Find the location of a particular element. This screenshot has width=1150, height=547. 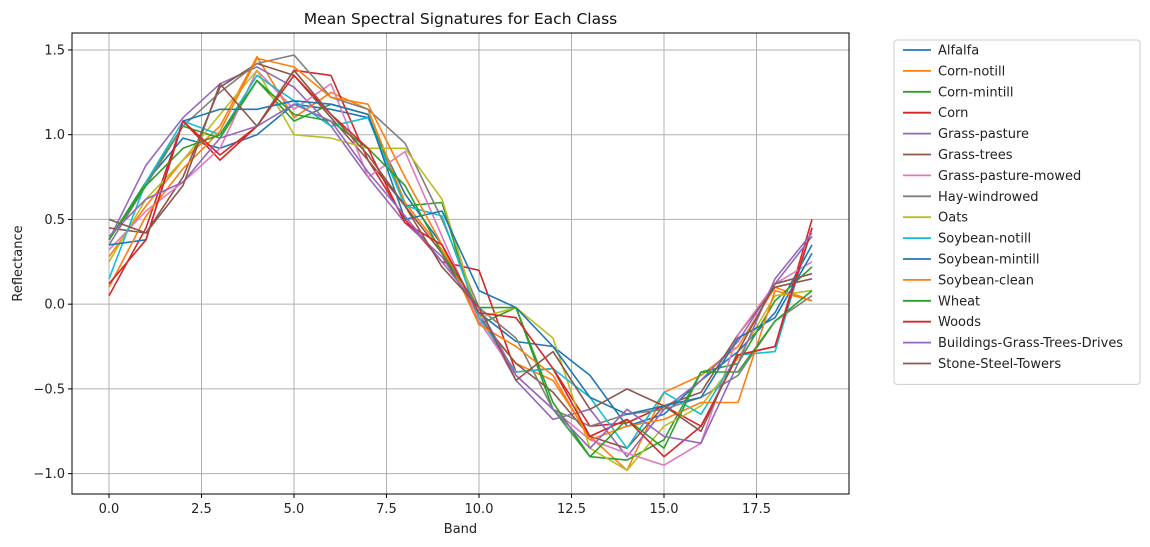

legend-label: Corn-notill is located at coordinates (971, 71).